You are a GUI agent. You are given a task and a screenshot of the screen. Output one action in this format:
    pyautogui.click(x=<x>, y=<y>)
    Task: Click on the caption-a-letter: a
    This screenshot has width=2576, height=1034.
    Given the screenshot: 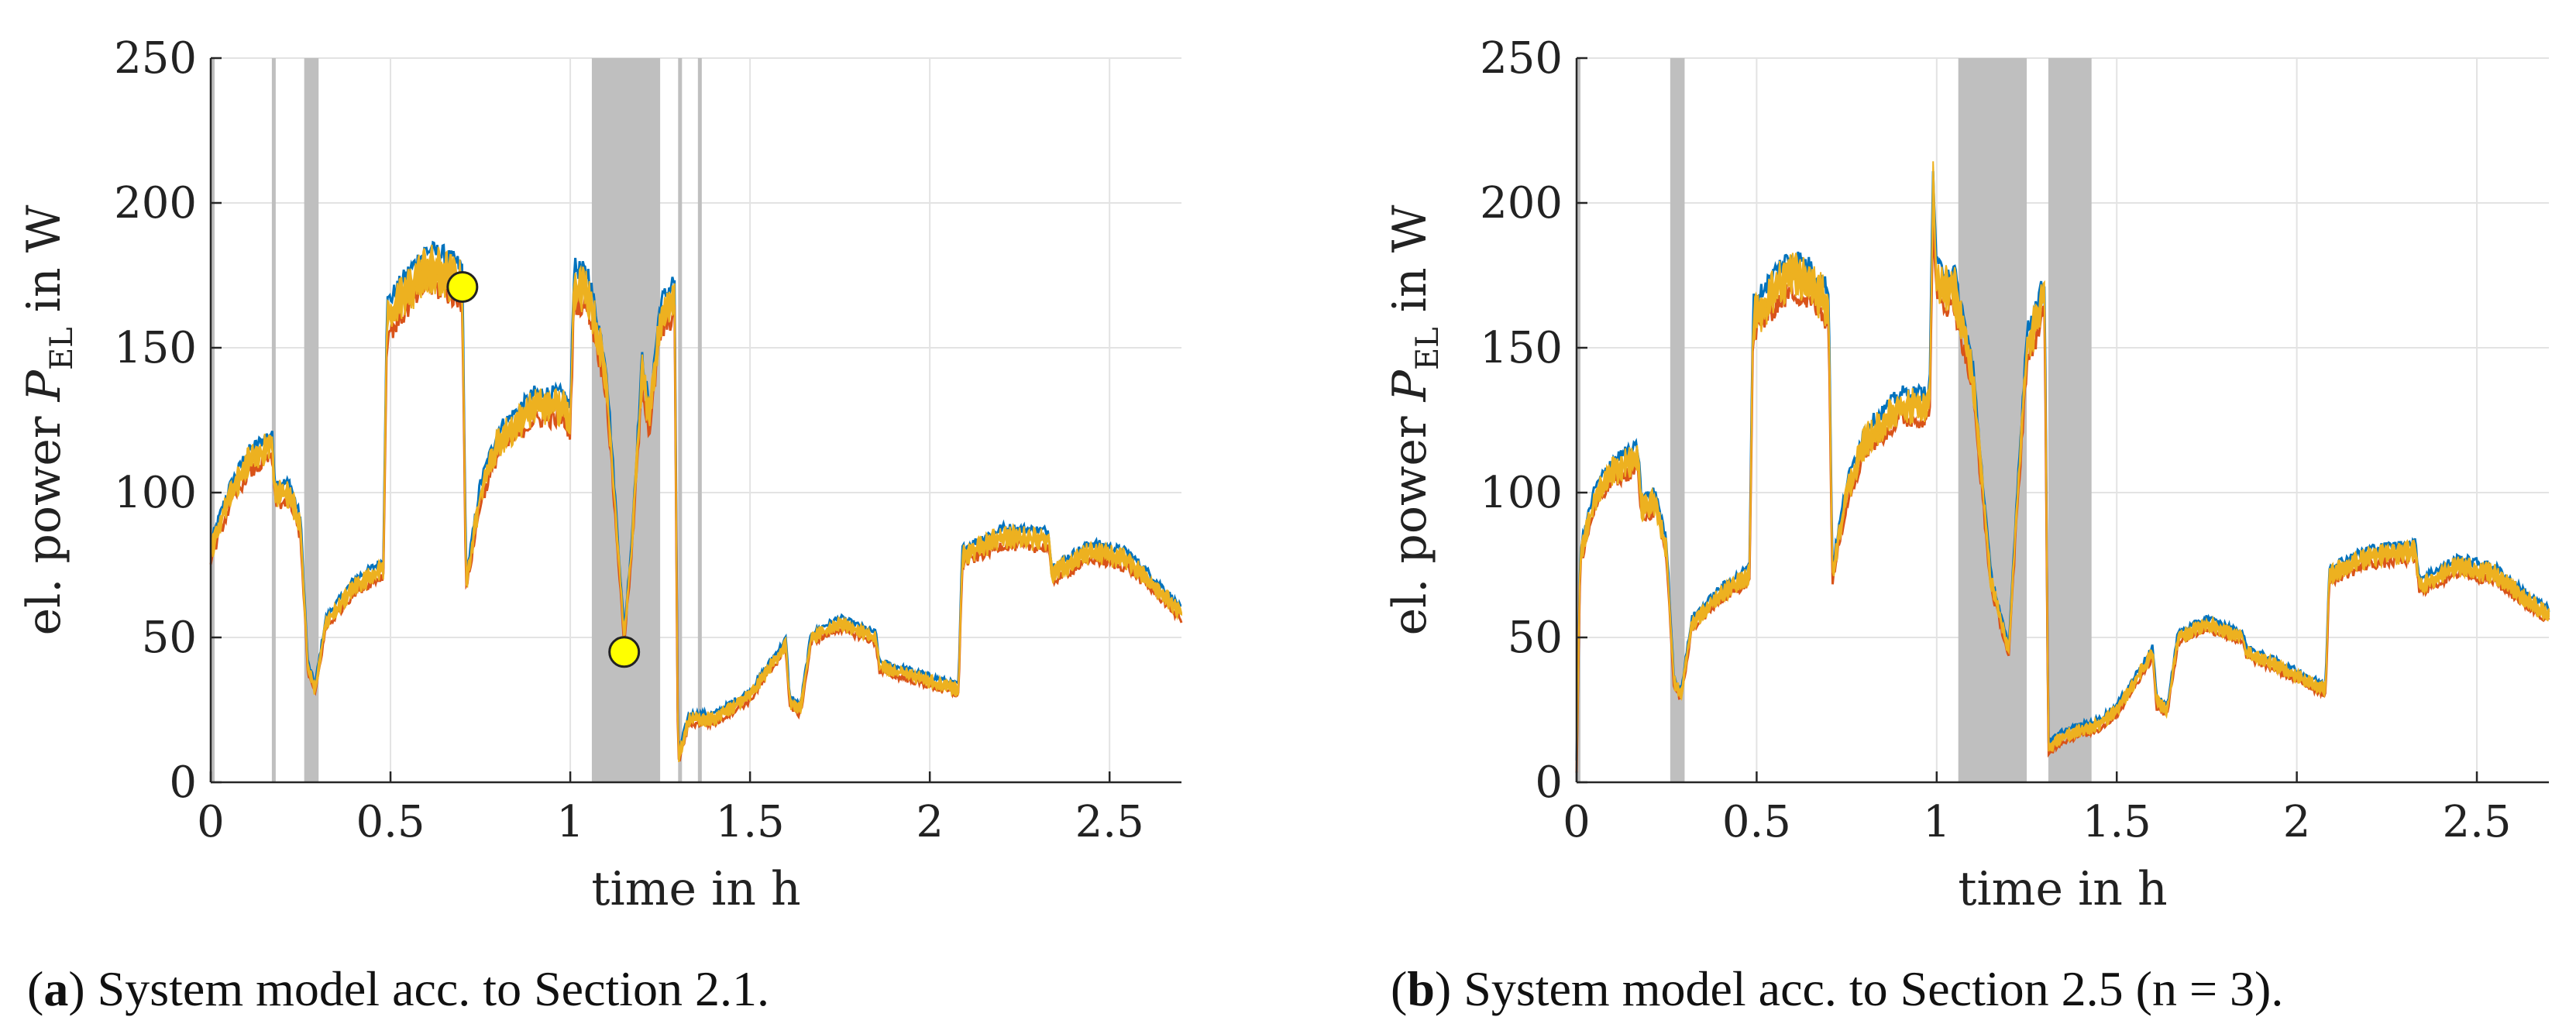 What is the action you would take?
    pyautogui.click(x=55, y=988)
    